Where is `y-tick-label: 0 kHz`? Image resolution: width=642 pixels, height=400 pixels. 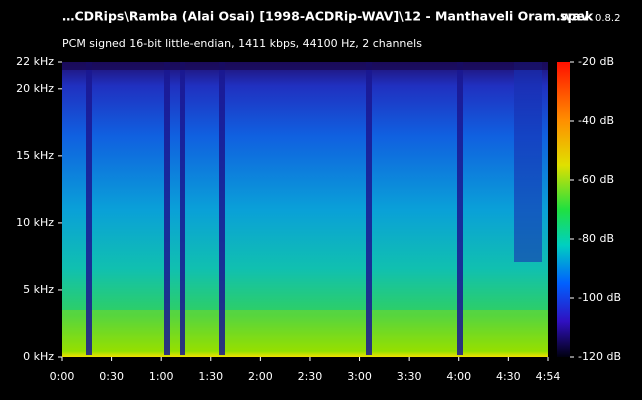 y-tick-label: 0 kHz is located at coordinates (38, 356).